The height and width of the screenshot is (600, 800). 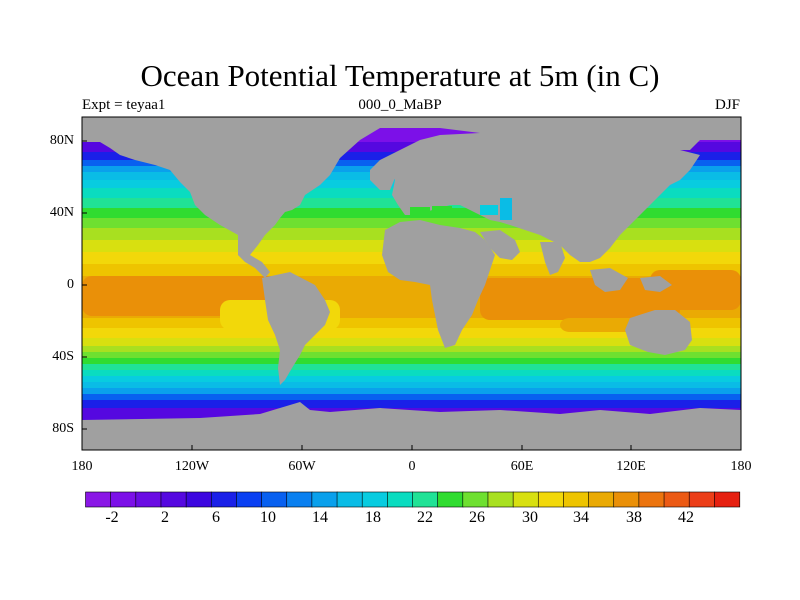 What do you see at coordinates (631, 466) in the screenshot?
I see `x-tick-120e: 120E` at bounding box center [631, 466].